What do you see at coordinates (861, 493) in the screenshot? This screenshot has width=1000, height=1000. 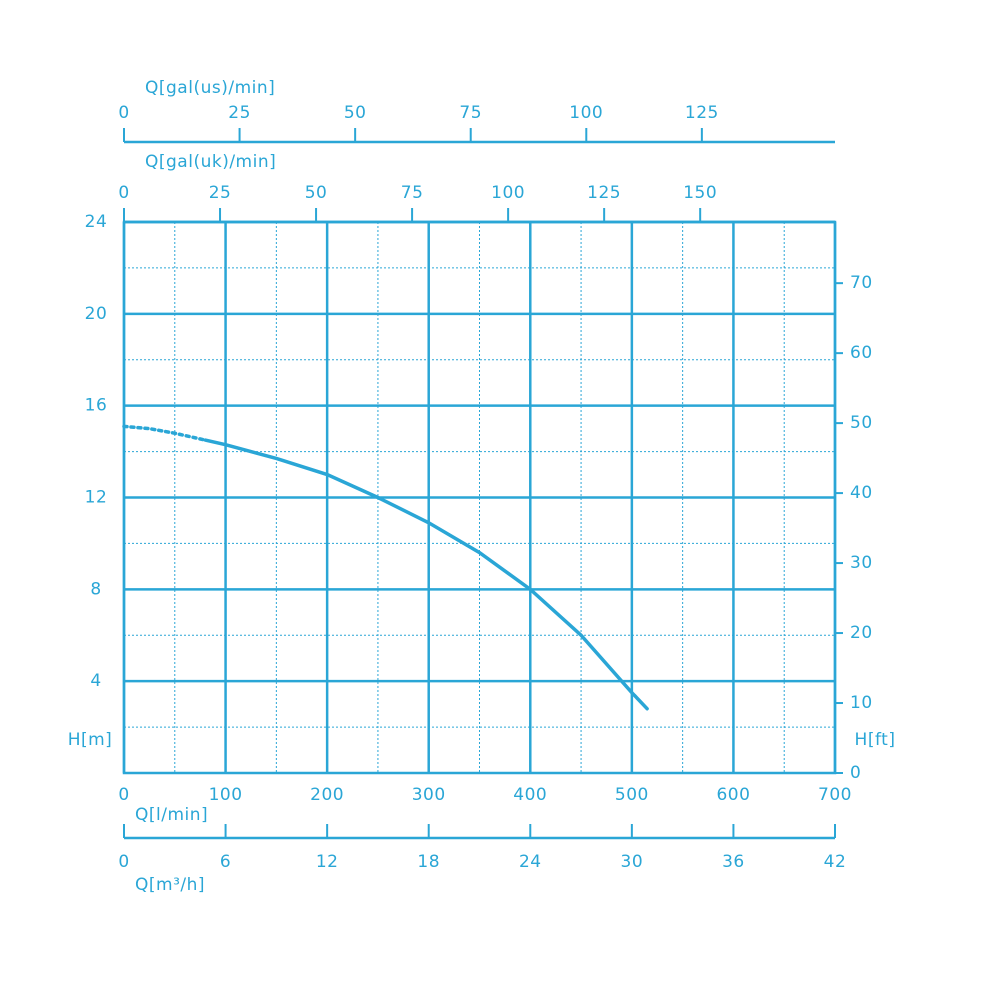 I see `y2-tick-label: 40` at bounding box center [861, 493].